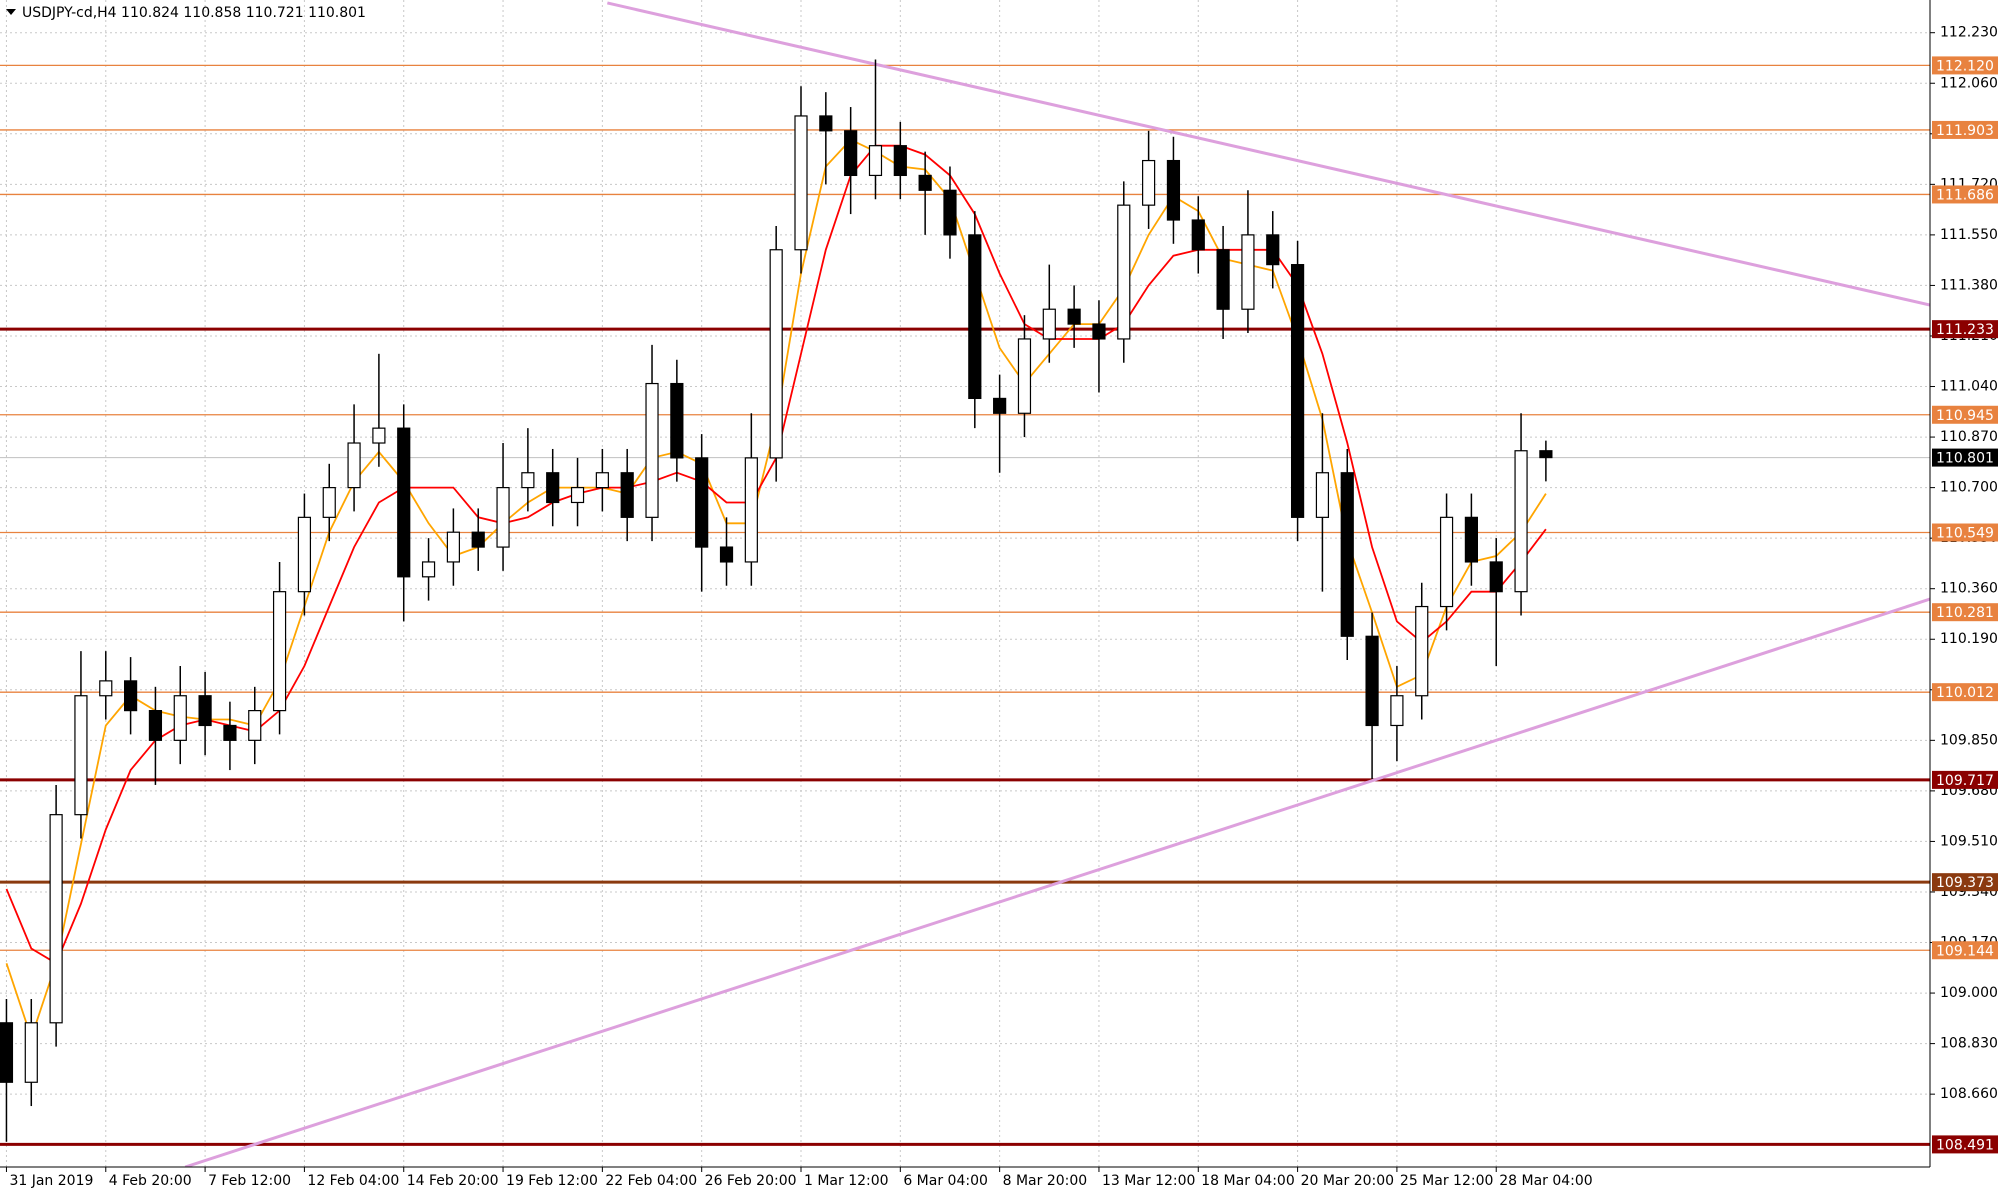 The width and height of the screenshot is (2000, 1191). I want to click on y-tick-label: 112.060, so click(1969, 83).